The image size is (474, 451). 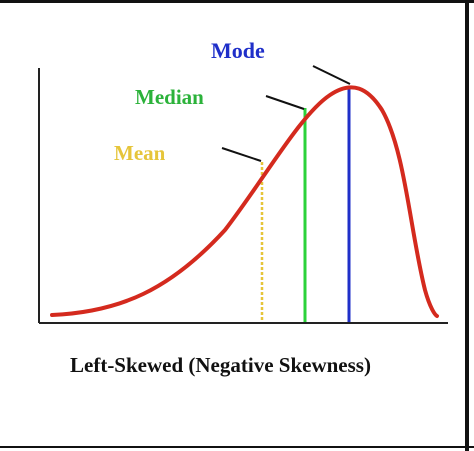 I want to click on mode-label: Mode, so click(x=238, y=50).